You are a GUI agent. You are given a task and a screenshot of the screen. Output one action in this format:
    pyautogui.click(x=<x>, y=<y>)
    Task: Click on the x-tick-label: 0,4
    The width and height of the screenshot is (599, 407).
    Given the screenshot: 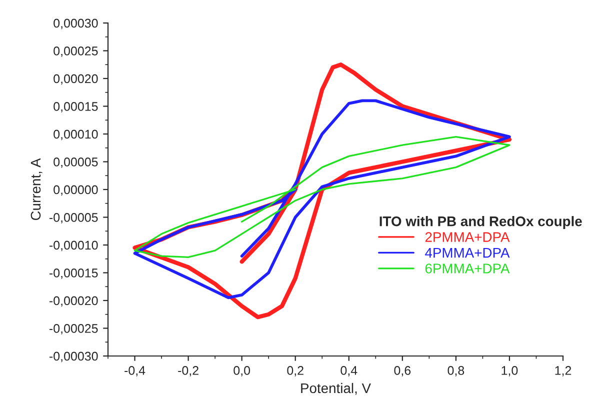 What is the action you would take?
    pyautogui.click(x=349, y=371)
    